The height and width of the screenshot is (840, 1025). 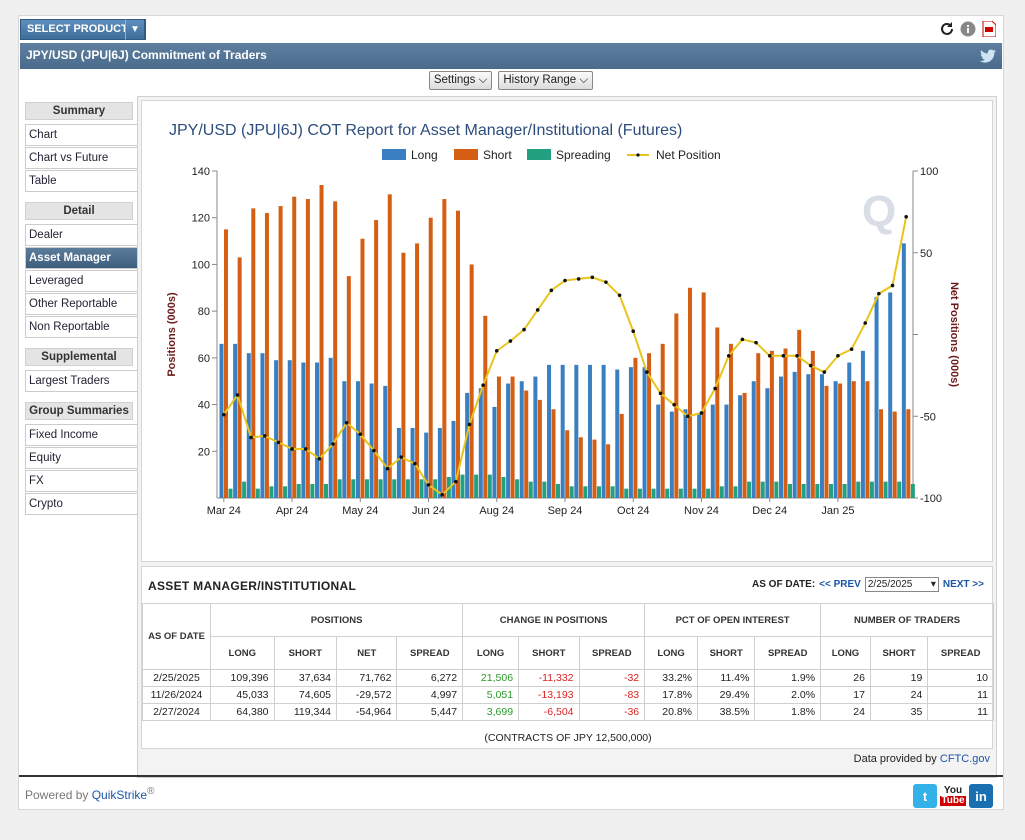 I want to click on chevron-down-icon: ▼, so click(x=135, y=29).